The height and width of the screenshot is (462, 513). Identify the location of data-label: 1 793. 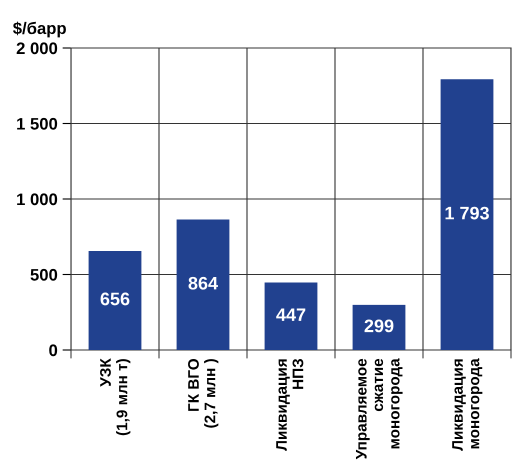
(467, 213).